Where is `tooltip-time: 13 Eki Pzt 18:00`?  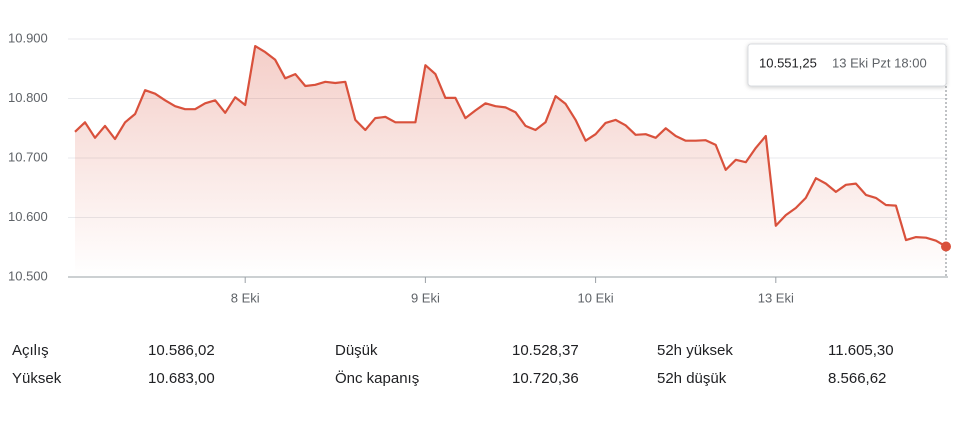 tooltip-time: 13 Eki Pzt 18:00 is located at coordinates (879, 62).